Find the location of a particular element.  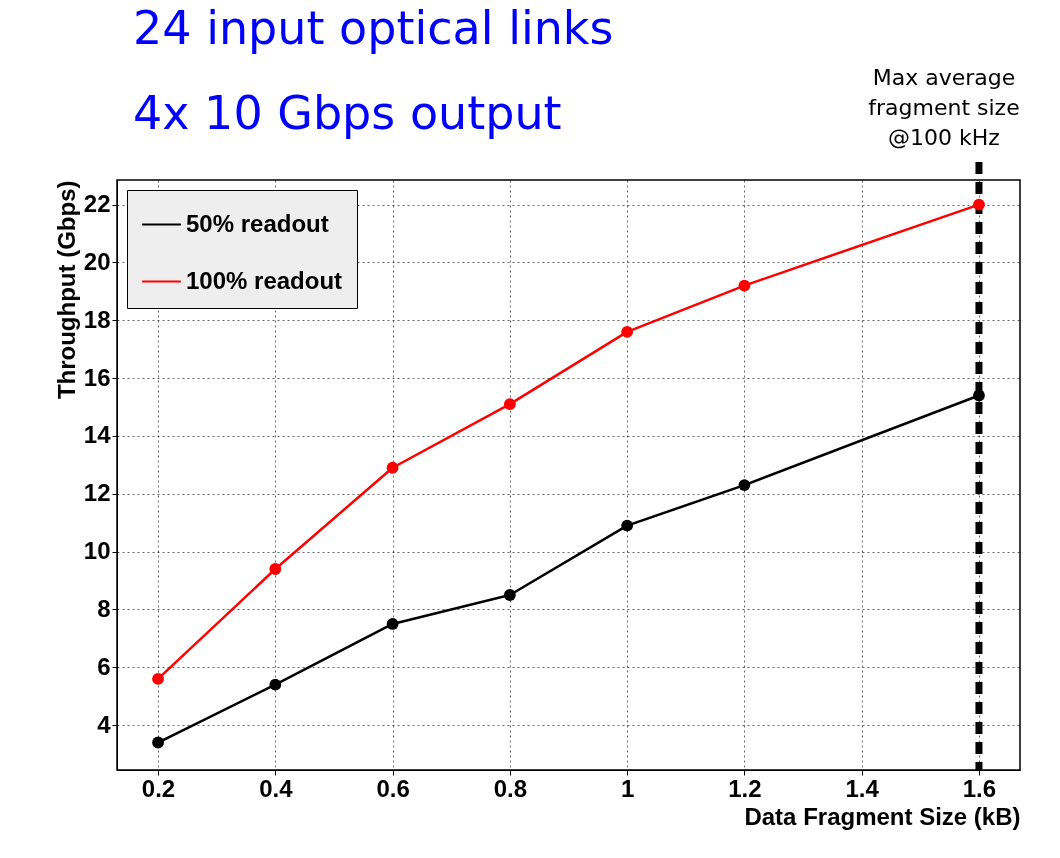

legend-label: 50% readout is located at coordinates (257, 223).